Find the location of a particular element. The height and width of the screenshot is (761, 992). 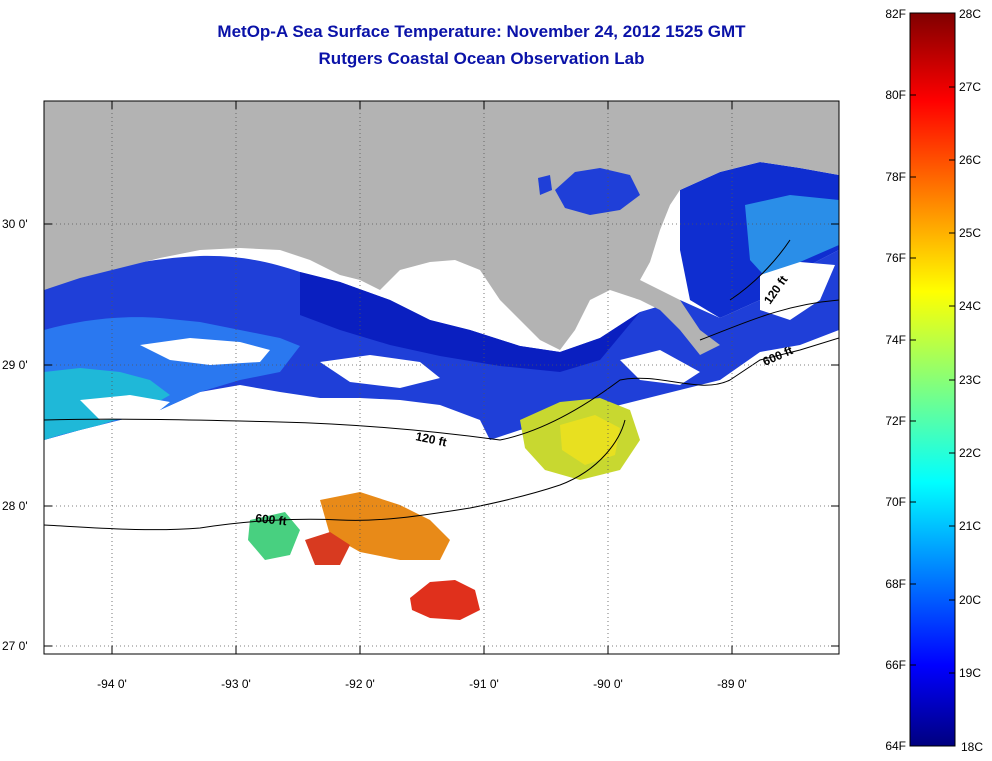

colorbar-ticks is located at coordinates (932, 380).